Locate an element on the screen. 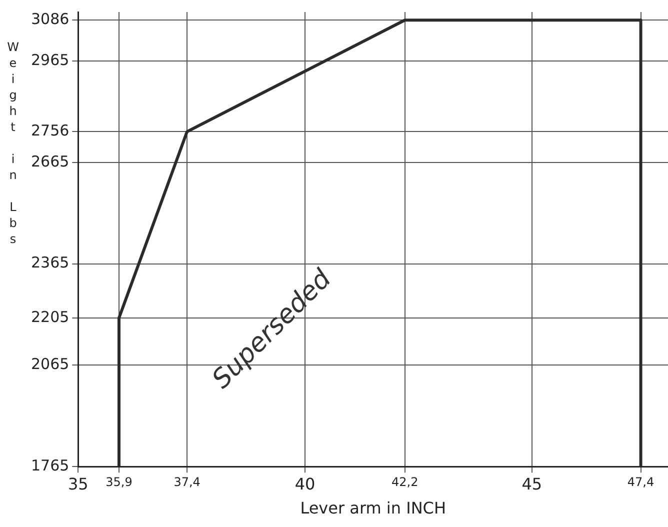  x-axis-title: Lever arm in INCH is located at coordinates (373, 508).